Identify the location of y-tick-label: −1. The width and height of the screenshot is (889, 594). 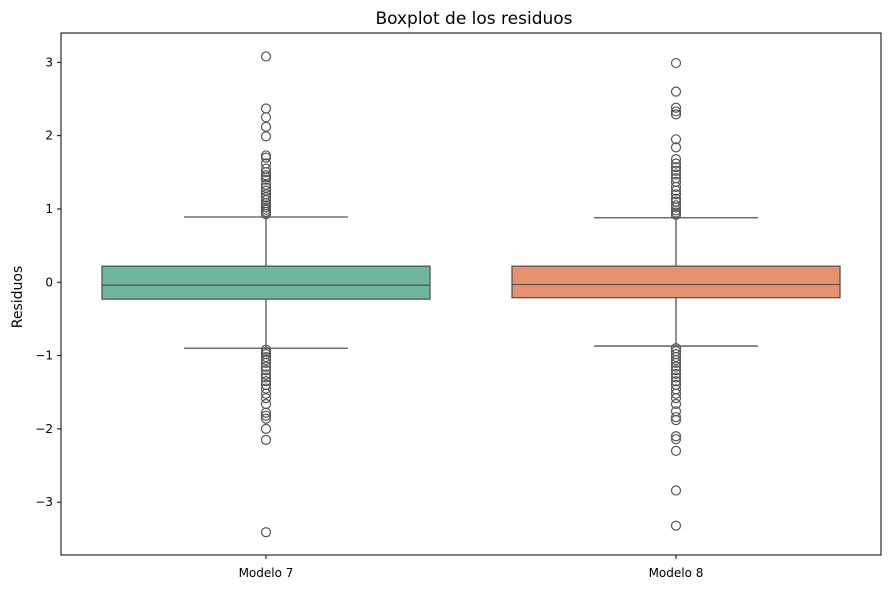
(44, 356).